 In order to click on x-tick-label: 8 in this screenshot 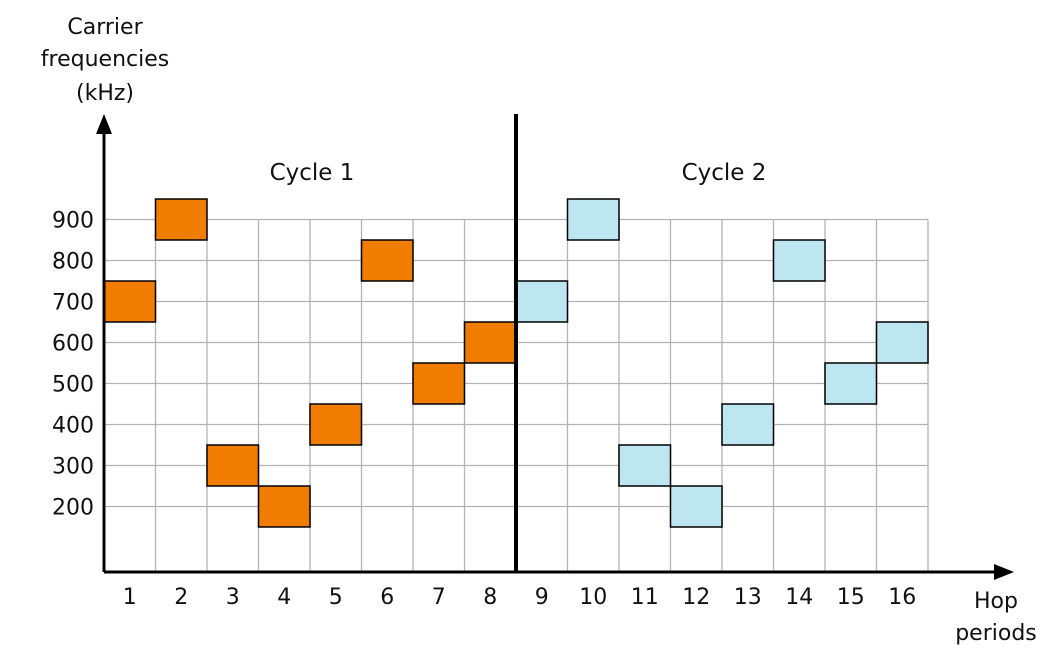, I will do `click(490, 597)`.